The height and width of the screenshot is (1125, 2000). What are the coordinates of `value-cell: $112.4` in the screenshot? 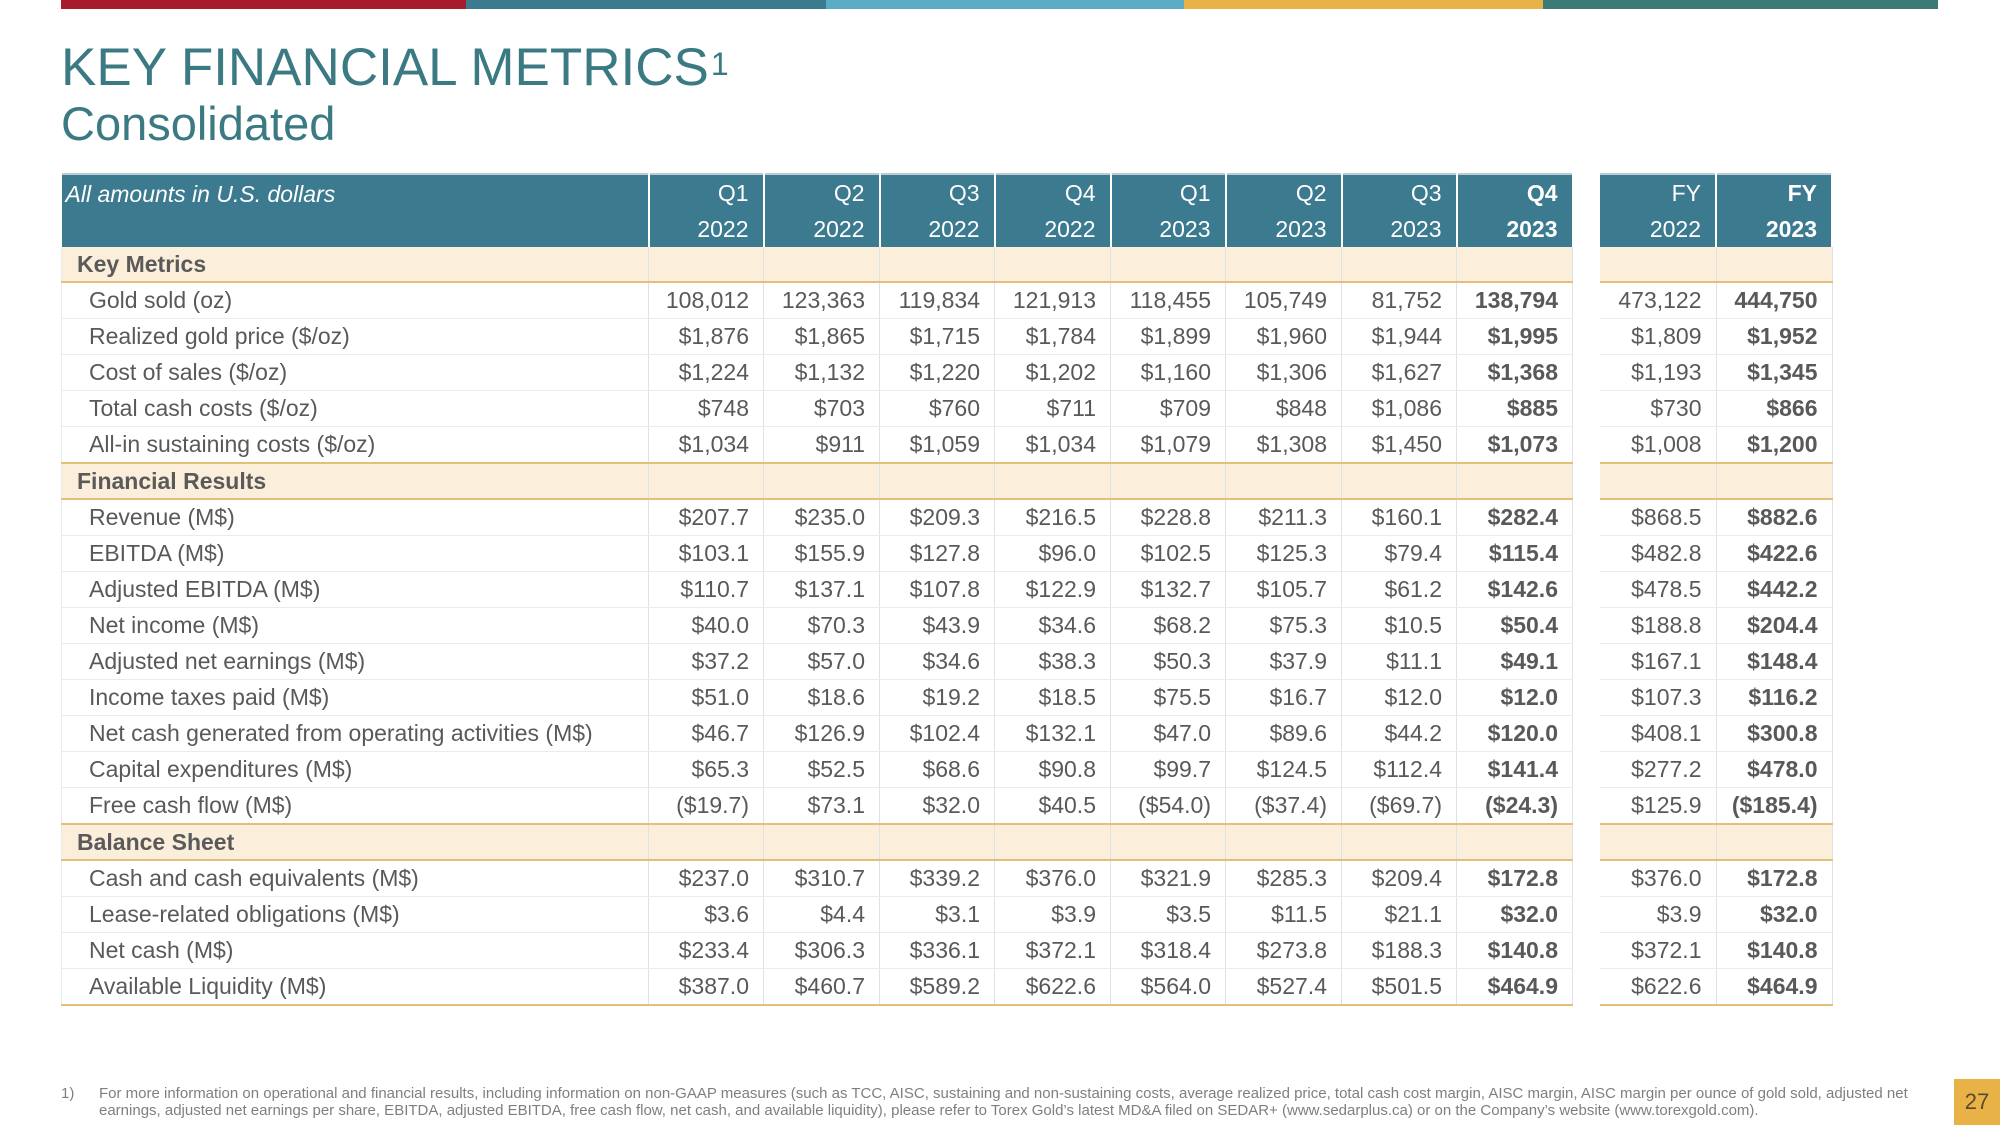 It's located at (1399, 769).